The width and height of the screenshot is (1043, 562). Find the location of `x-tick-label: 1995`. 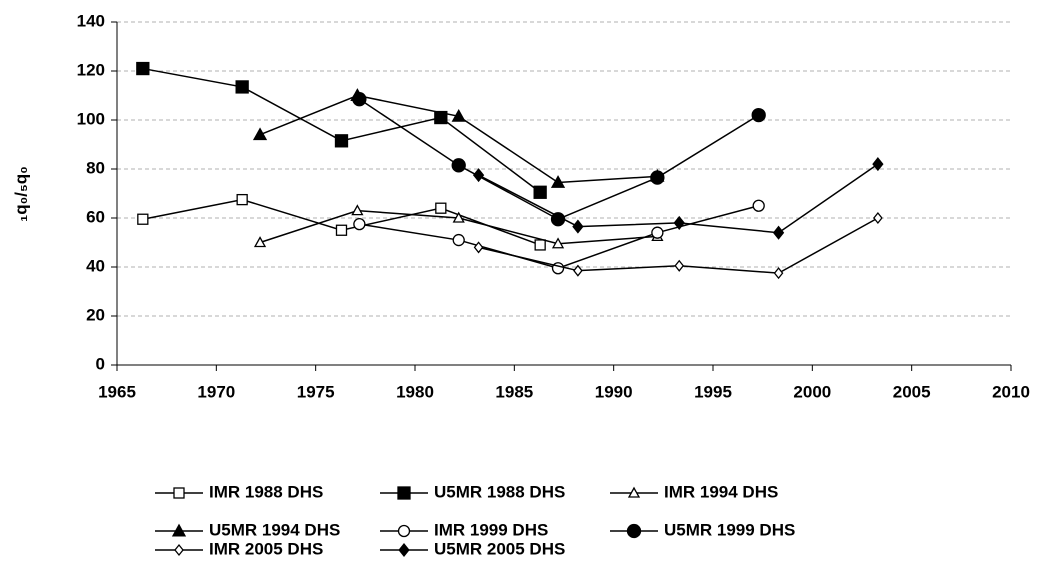

x-tick-label: 1995 is located at coordinates (713, 391).